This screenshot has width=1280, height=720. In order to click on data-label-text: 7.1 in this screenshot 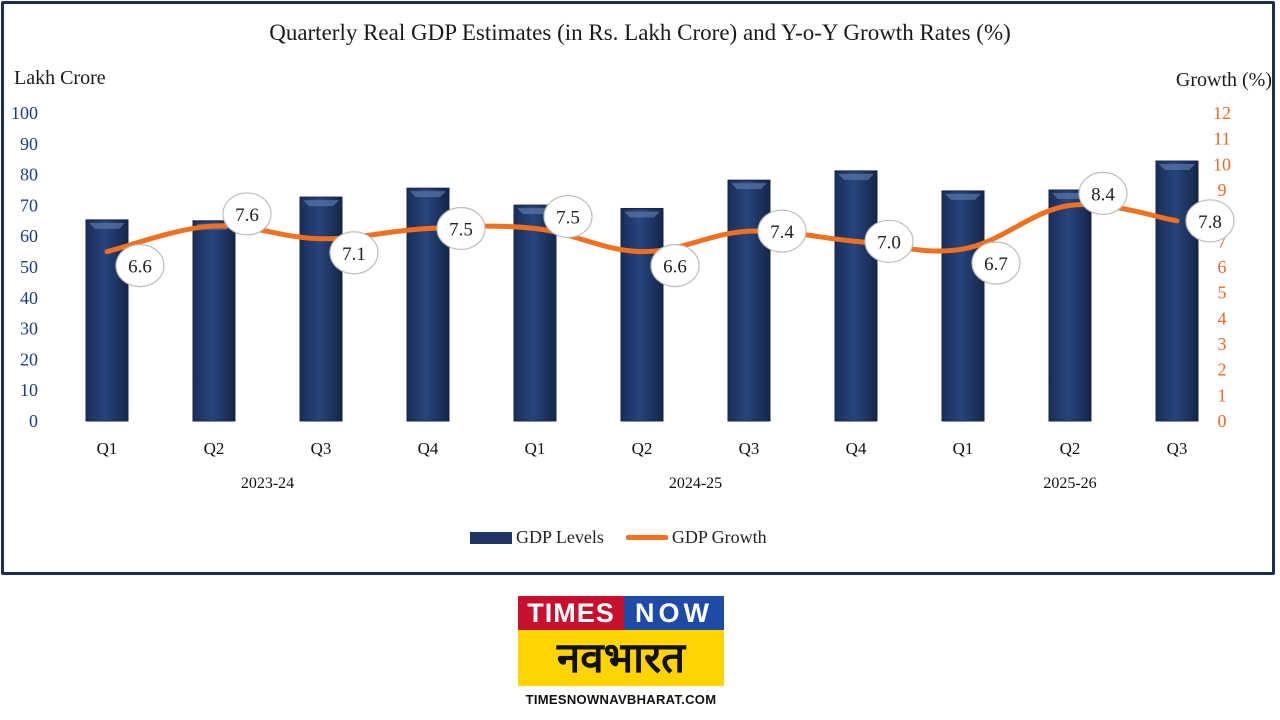, I will do `click(354, 254)`.